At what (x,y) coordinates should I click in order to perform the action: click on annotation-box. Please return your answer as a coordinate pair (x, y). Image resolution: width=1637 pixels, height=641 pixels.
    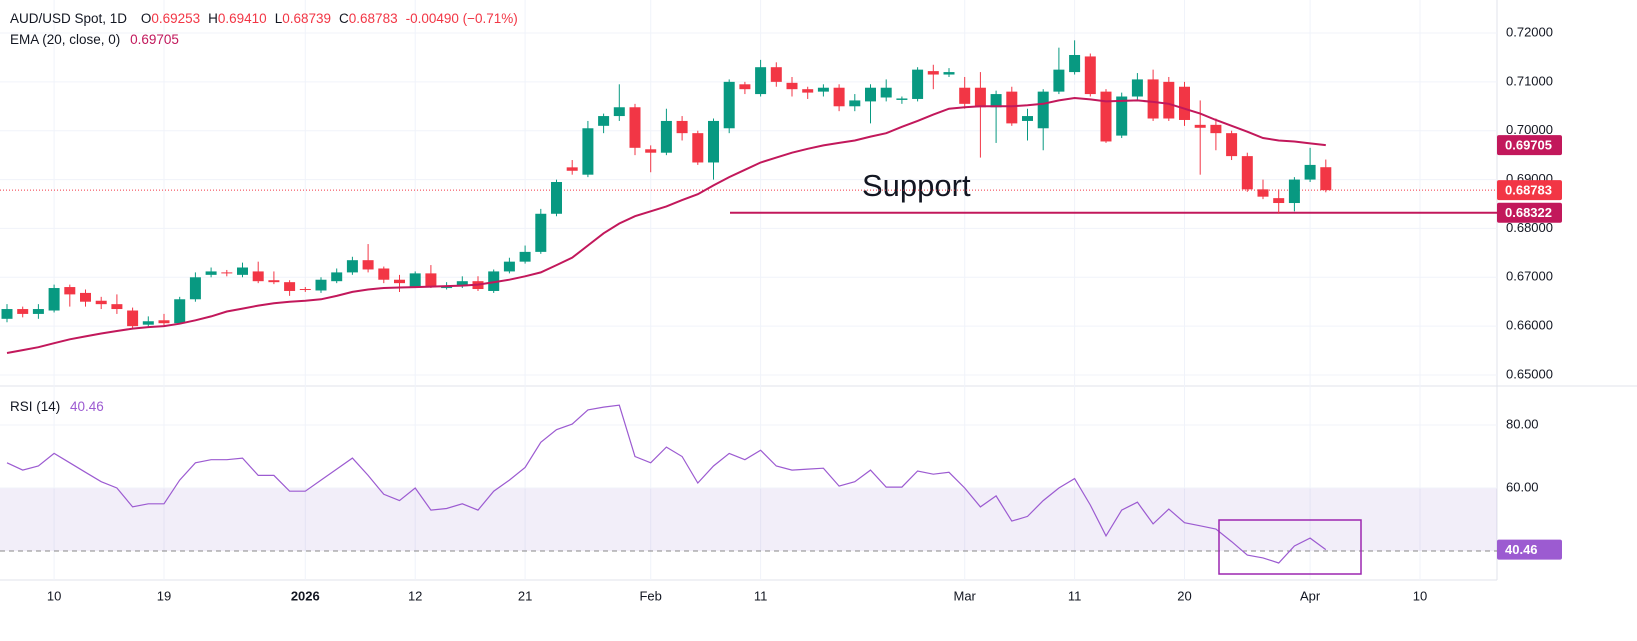
    Looking at the image, I should click on (1290, 547).